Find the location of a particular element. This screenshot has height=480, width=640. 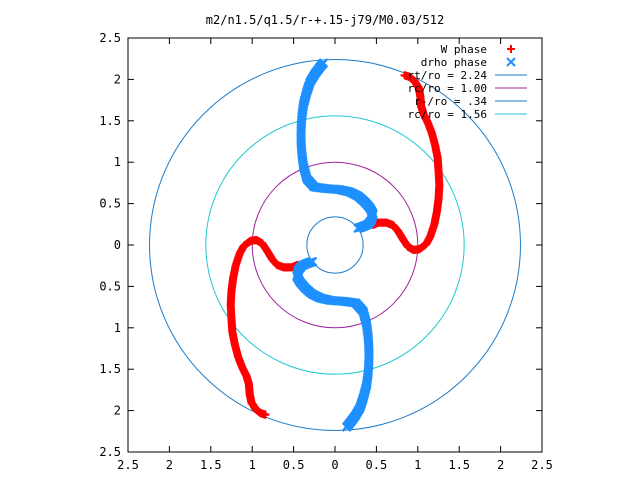

x-tick-label: 0 is located at coordinates (334, 465).